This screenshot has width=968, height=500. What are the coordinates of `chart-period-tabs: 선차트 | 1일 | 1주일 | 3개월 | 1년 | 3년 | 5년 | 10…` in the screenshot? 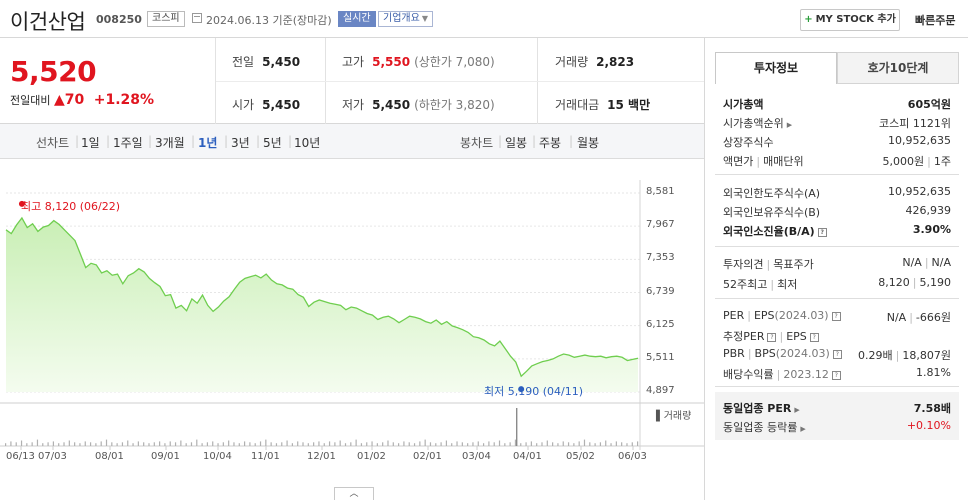 It's located at (352, 141).